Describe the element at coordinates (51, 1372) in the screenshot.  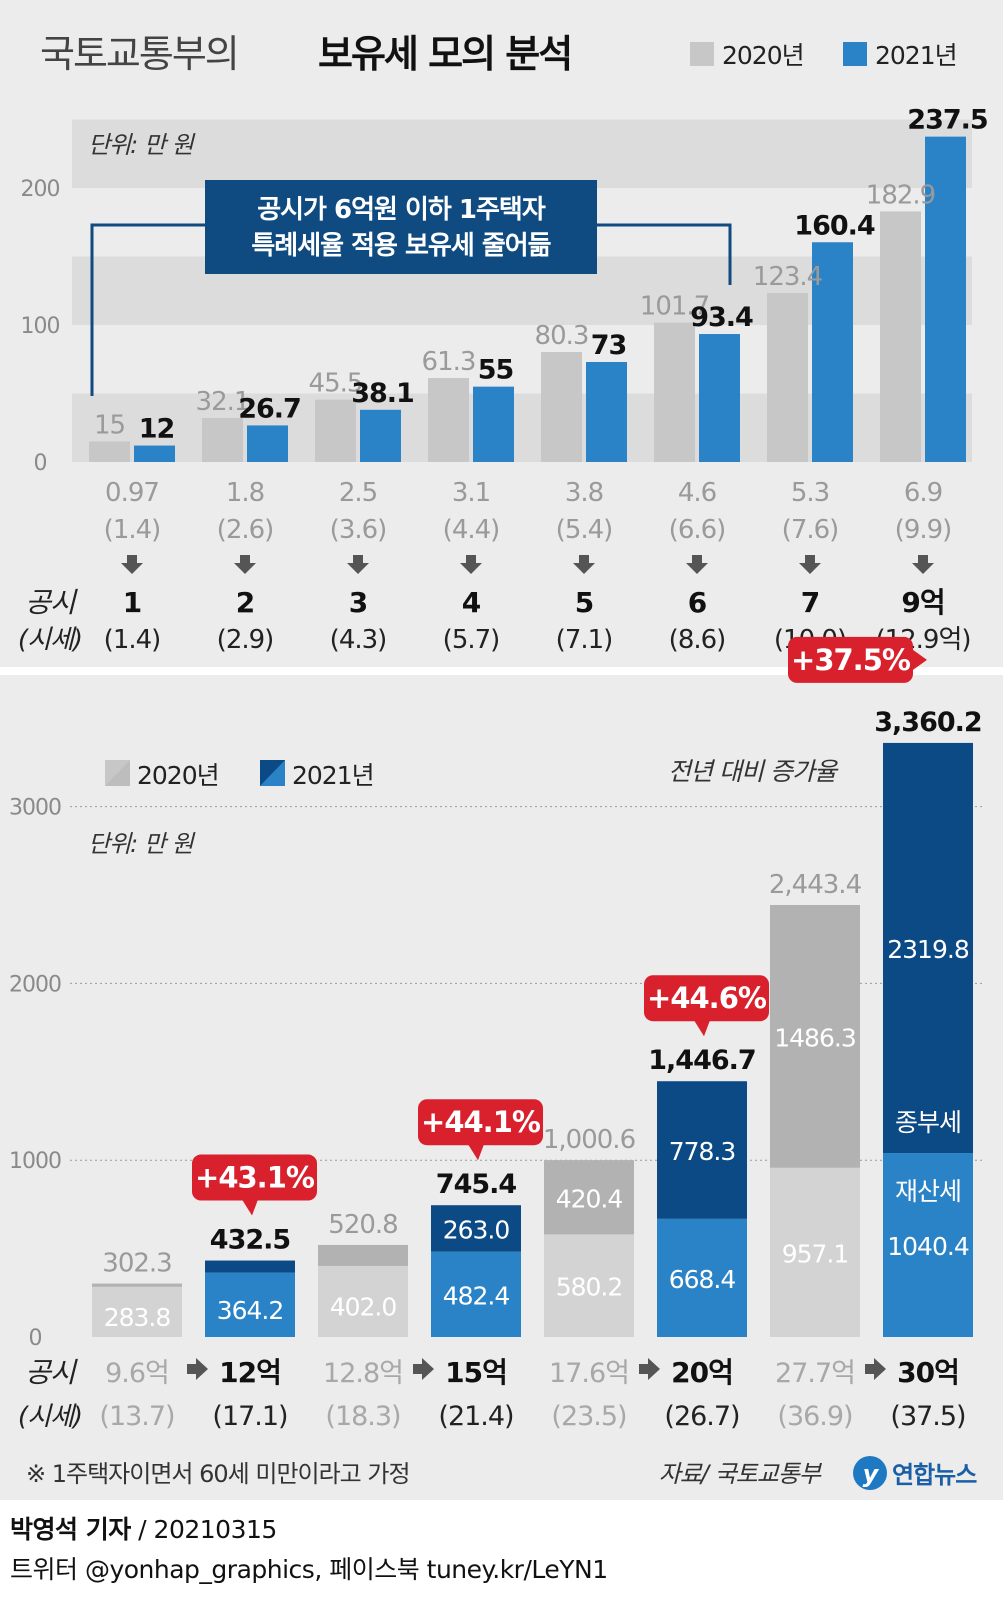
I see `bottom-row-label-price: 공시` at that location.